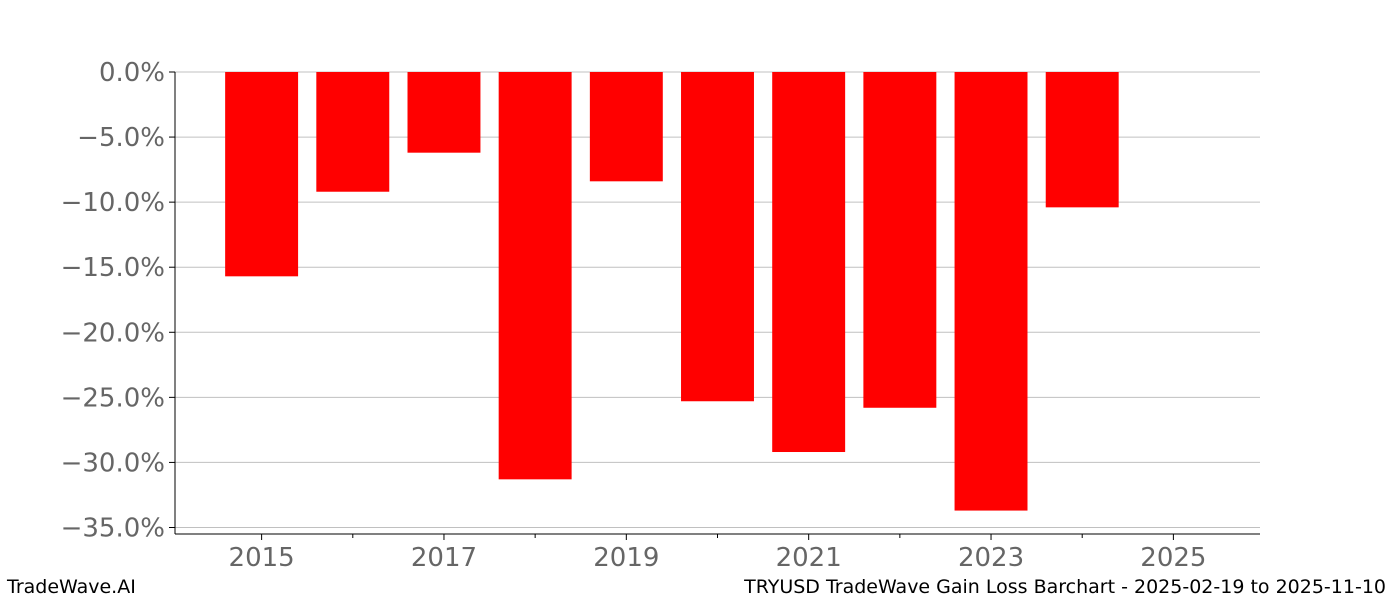 The width and height of the screenshot is (1400, 600). I want to click on bar-2015, so click(262, 174).